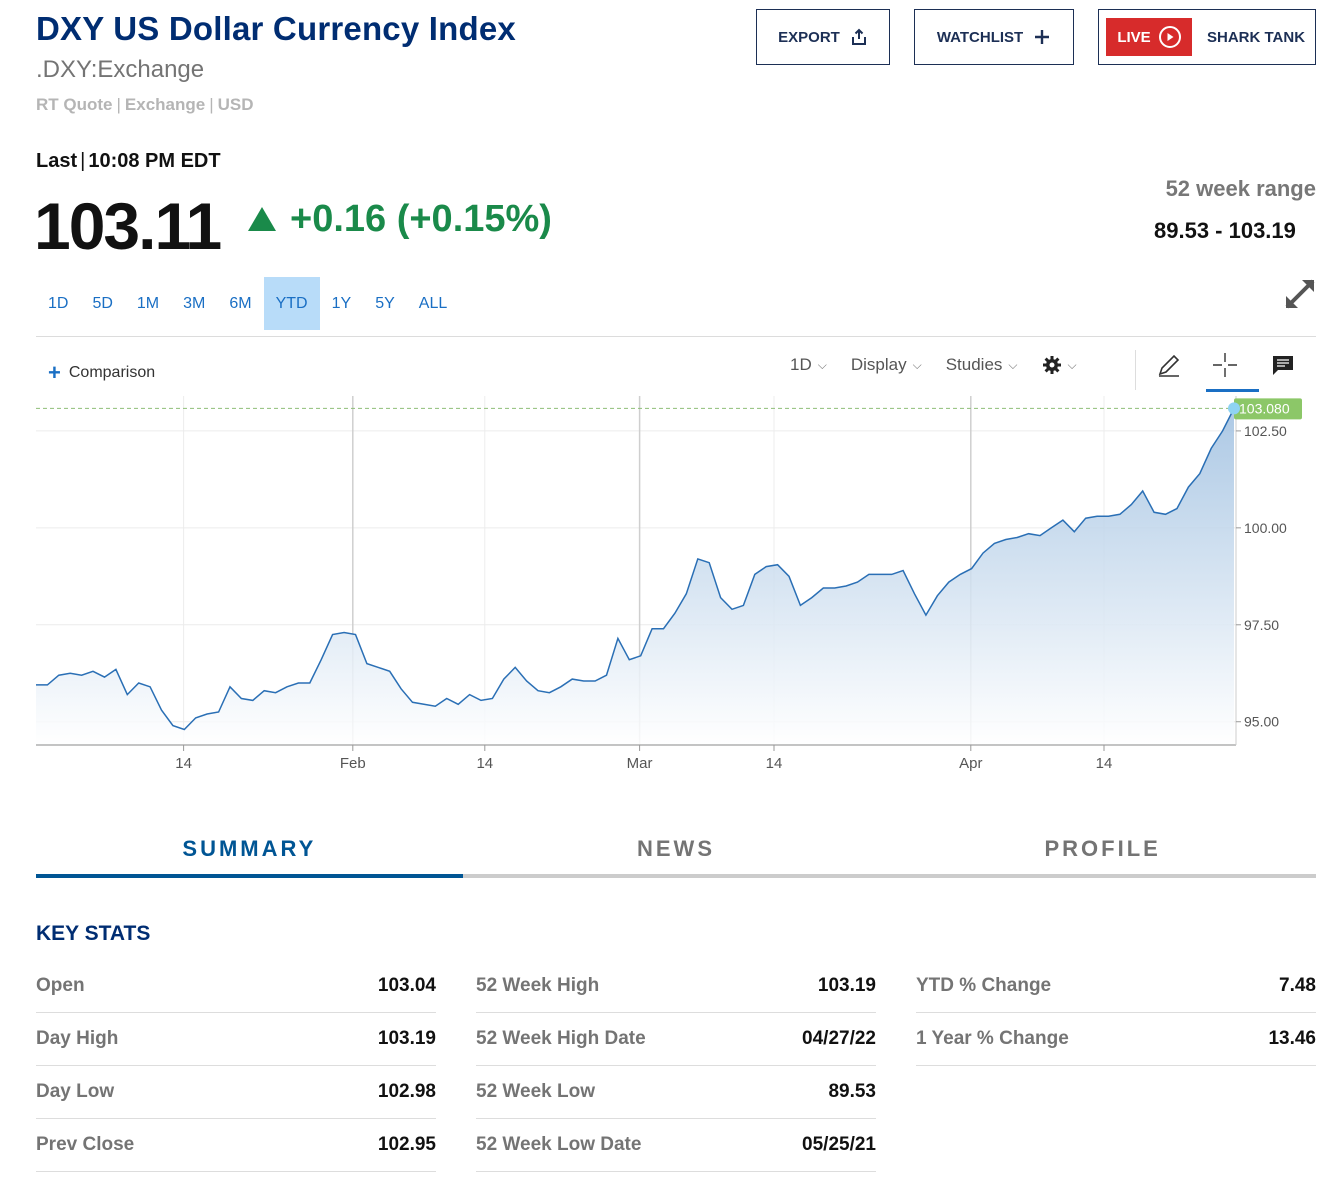  What do you see at coordinates (85, 1144) in the screenshot?
I see `stat-label: Prev Close` at bounding box center [85, 1144].